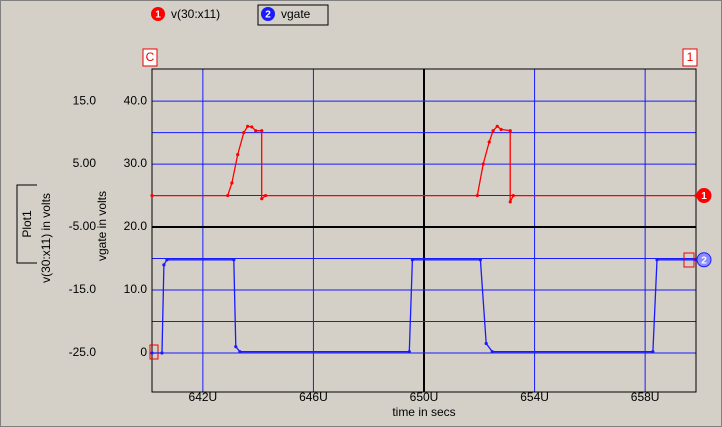 The image size is (722, 427). I want to click on y2-axis-label: vgate in volts, so click(102, 226).